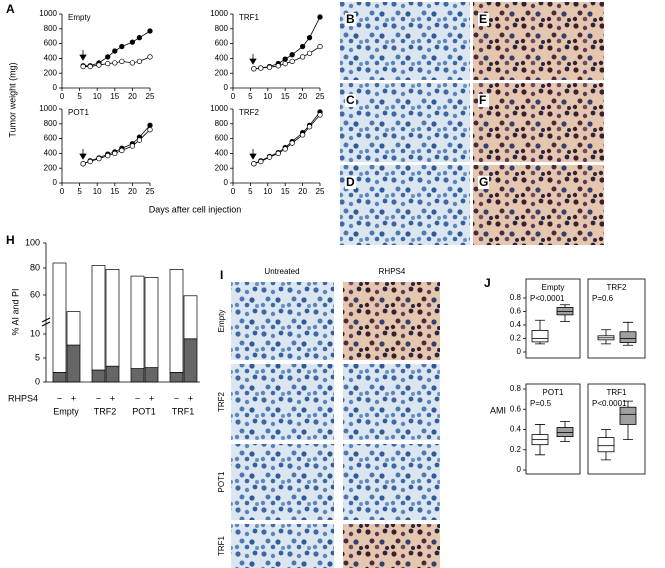  I want to click on row-label: TRF1, so click(221, 545).